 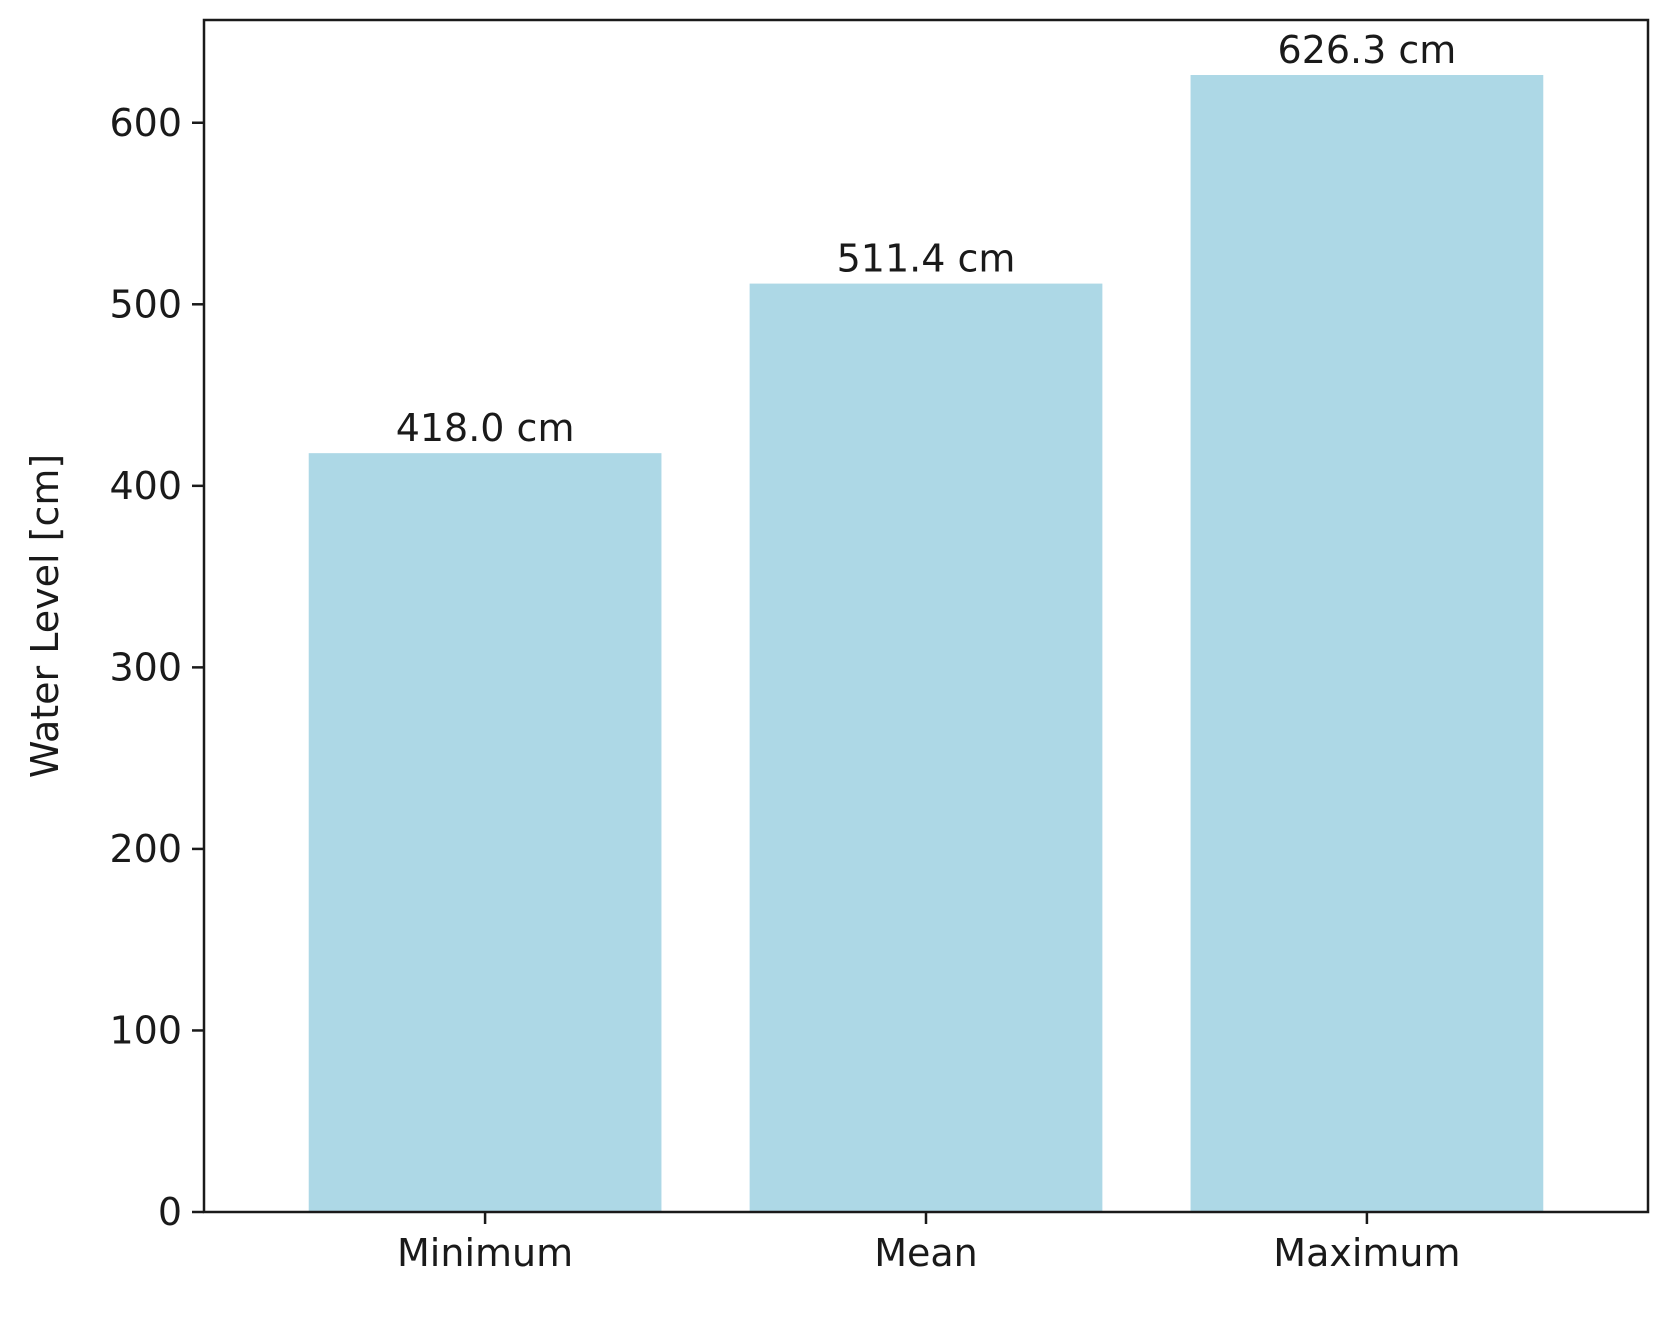 I want to click on y-tick-label: 600, so click(x=145, y=123).